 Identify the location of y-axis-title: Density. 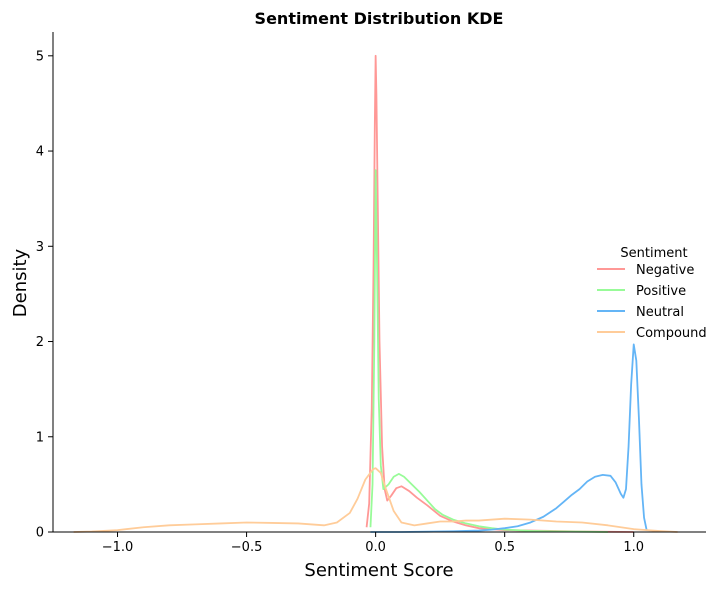
(20, 282).